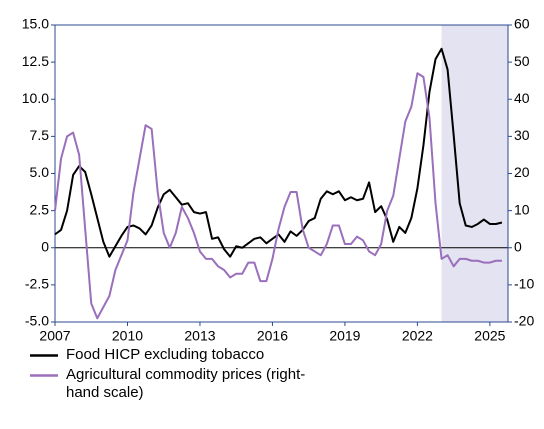  I want to click on y2-tick-label: -20, so click(524, 321).